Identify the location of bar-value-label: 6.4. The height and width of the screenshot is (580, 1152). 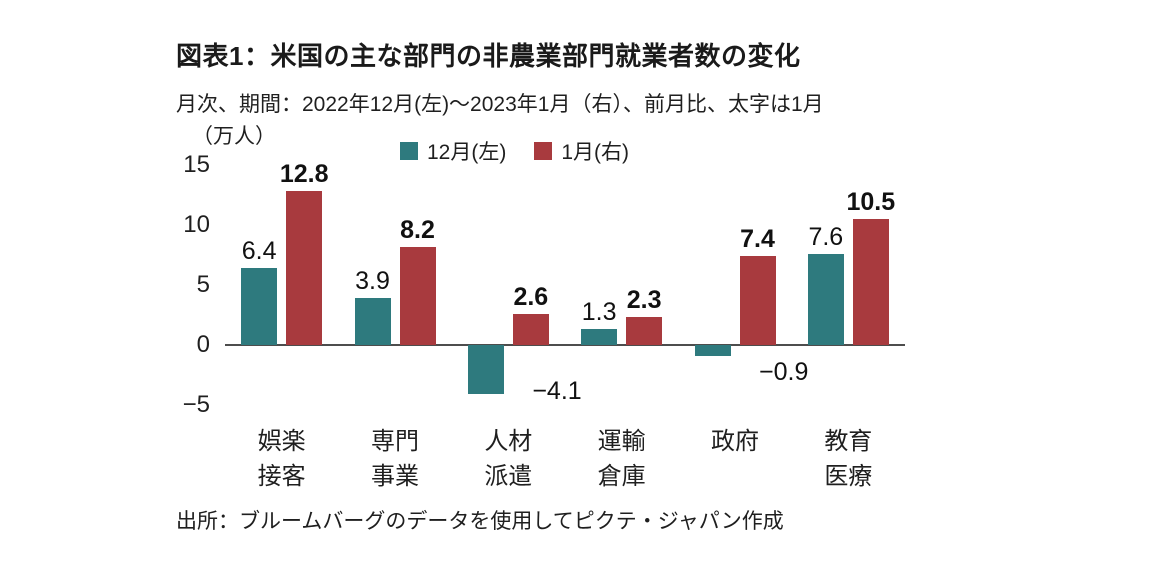
(259, 251).